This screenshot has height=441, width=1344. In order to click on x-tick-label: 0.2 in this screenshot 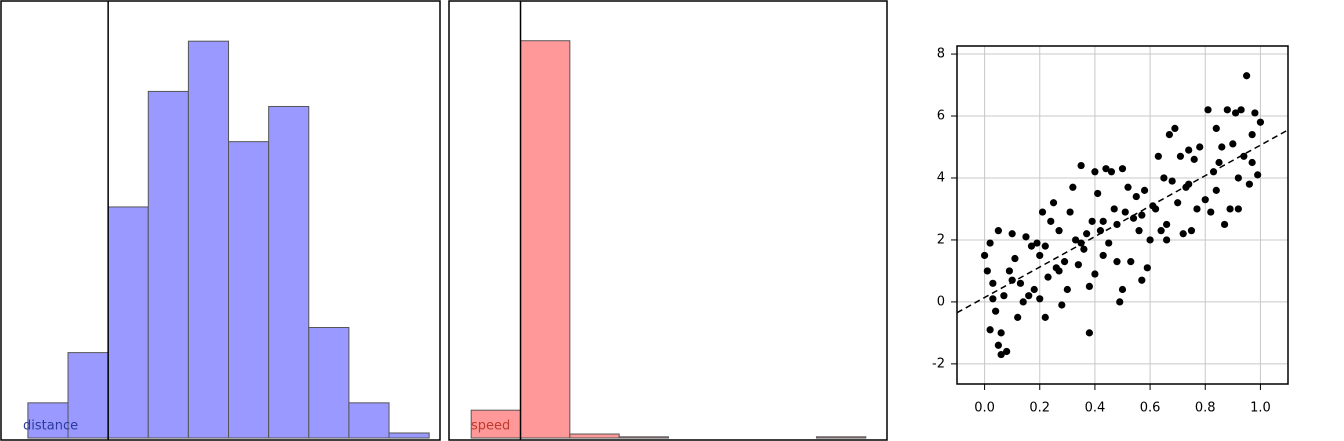, I will do `click(1039, 408)`.